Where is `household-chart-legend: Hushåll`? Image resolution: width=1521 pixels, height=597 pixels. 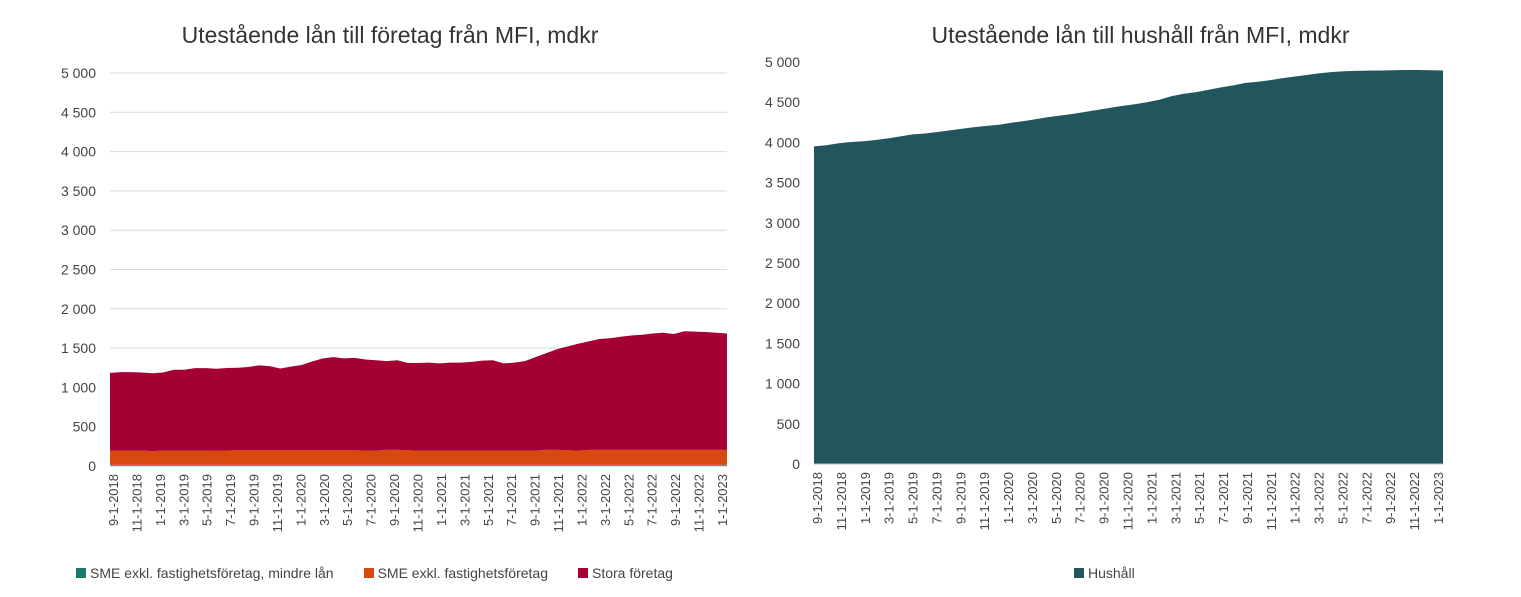 household-chart-legend: Hushåll is located at coordinates (1104, 573).